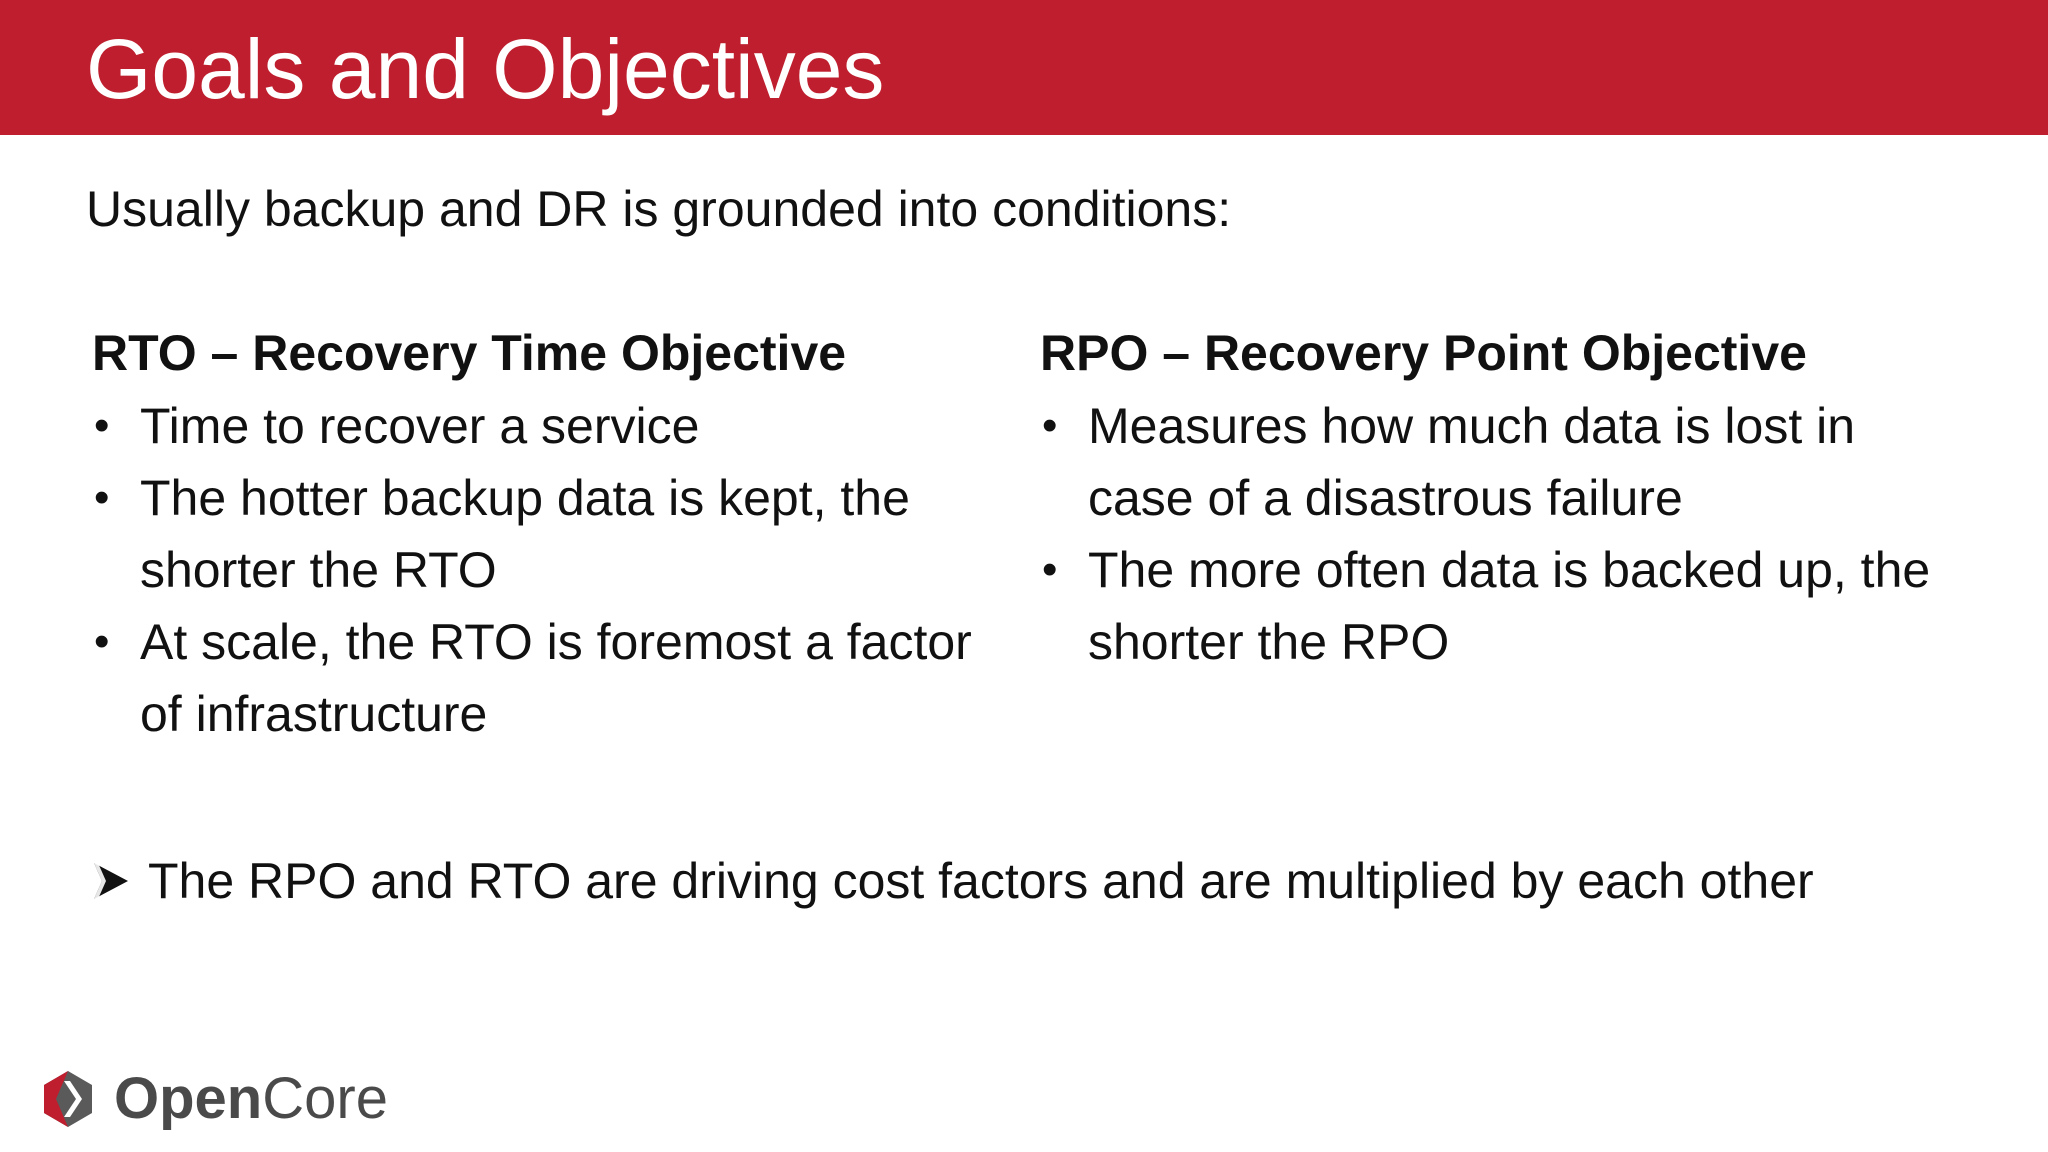 The height and width of the screenshot is (1152, 2048). I want to click on logo-wordmark: OpenCore, so click(251, 1099).